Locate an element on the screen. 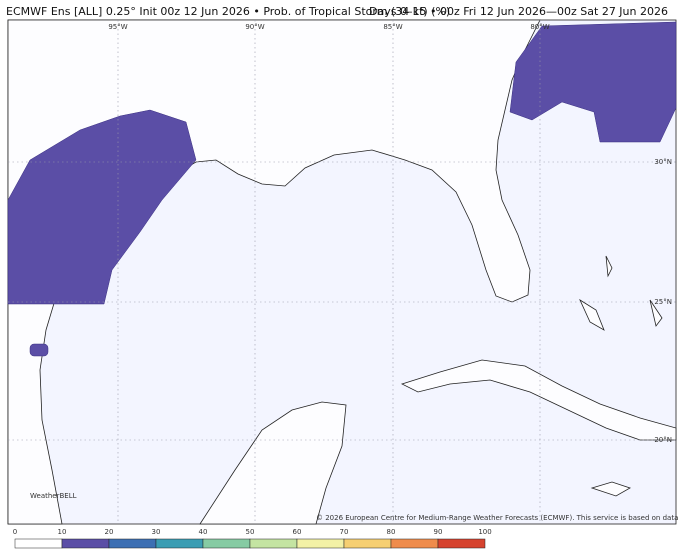 The height and width of the screenshot is (558, 680). colorbar-label: 50 is located at coordinates (250, 532).